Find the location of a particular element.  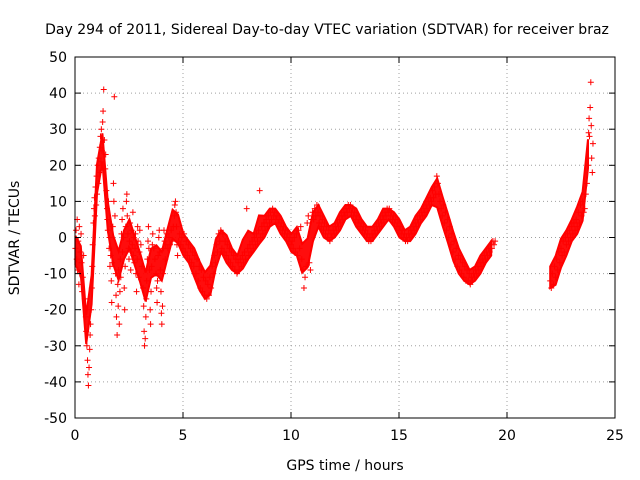

x-tick-label: 25 is located at coordinates (615, 436).